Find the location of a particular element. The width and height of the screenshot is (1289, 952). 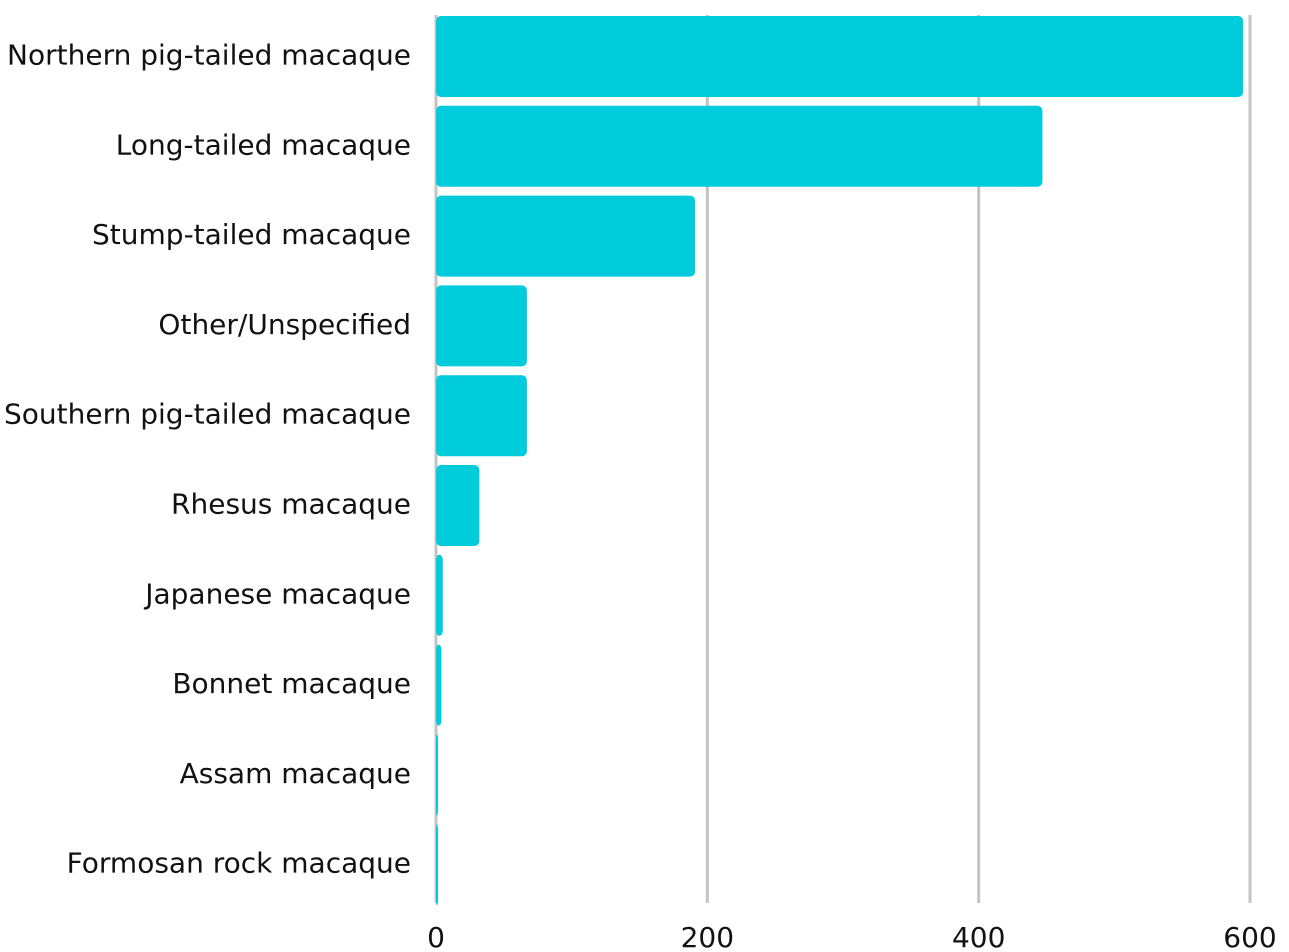

category-label-0: Northern pig-tailed macaque is located at coordinates (209, 55).